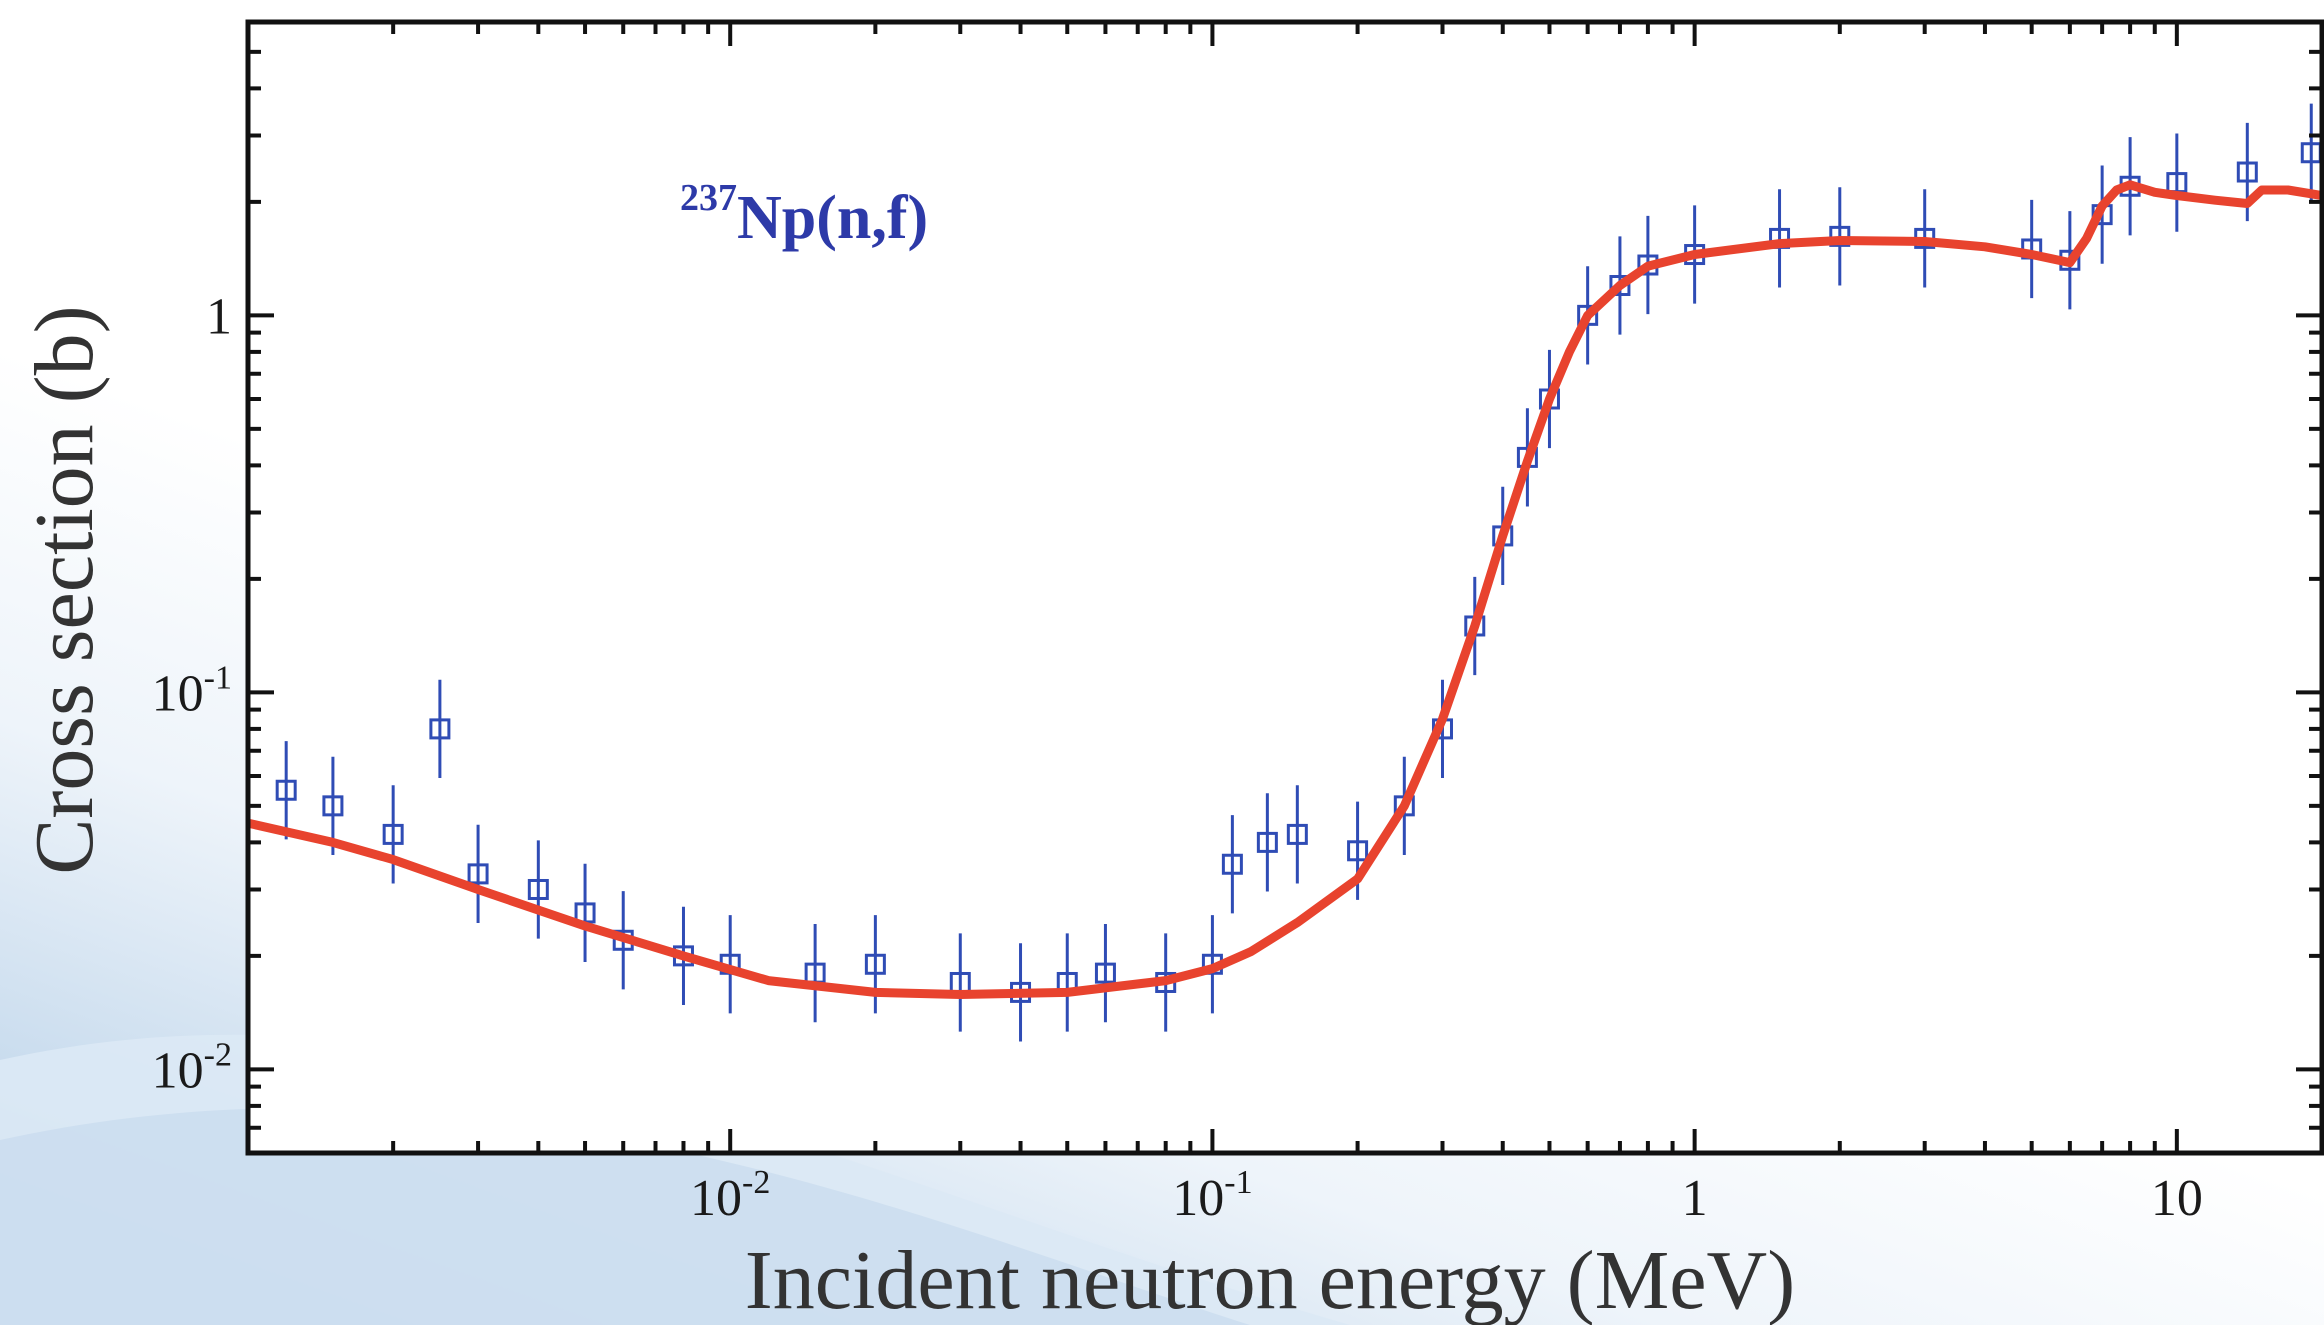 Image resolution: width=2324 pixels, height=1325 pixels. Describe the element at coordinates (708, 198) in the screenshot. I see `annotation-mass-number: 237` at that location.